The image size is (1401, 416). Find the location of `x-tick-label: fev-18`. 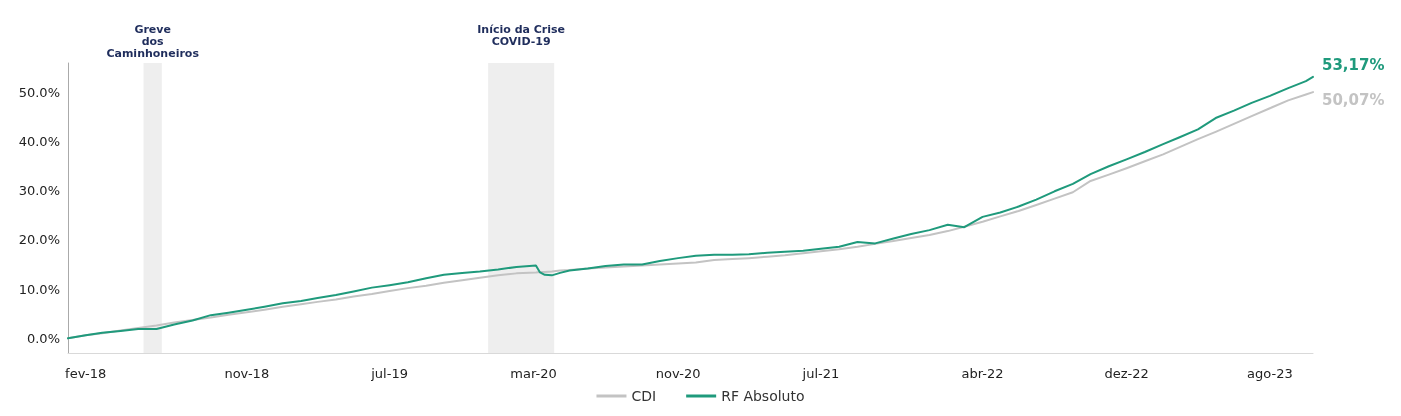

x-tick-label: fev-18 is located at coordinates (86, 373).